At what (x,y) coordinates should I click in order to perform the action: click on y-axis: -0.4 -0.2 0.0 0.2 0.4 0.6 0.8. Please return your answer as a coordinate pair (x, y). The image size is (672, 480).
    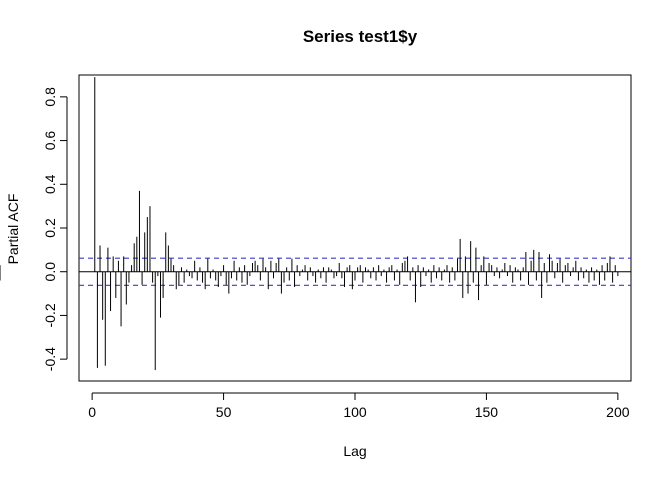
    Looking at the image, I should click on (55, 229).